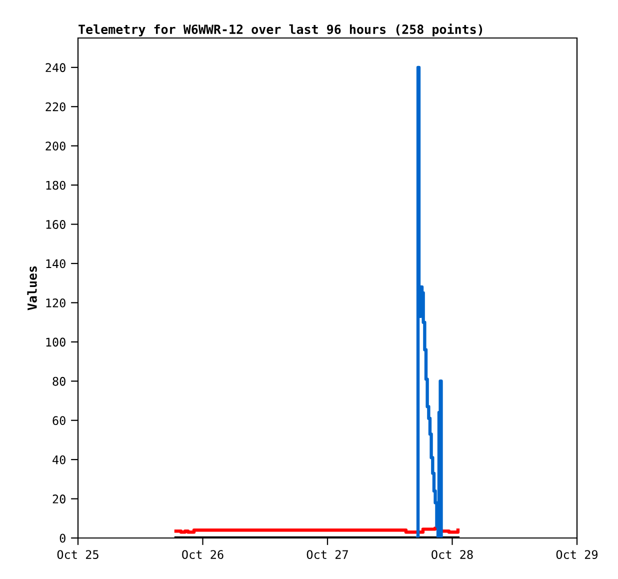 This screenshot has width=618, height=579. I want to click on y-tick-label: 240, so click(56, 67).